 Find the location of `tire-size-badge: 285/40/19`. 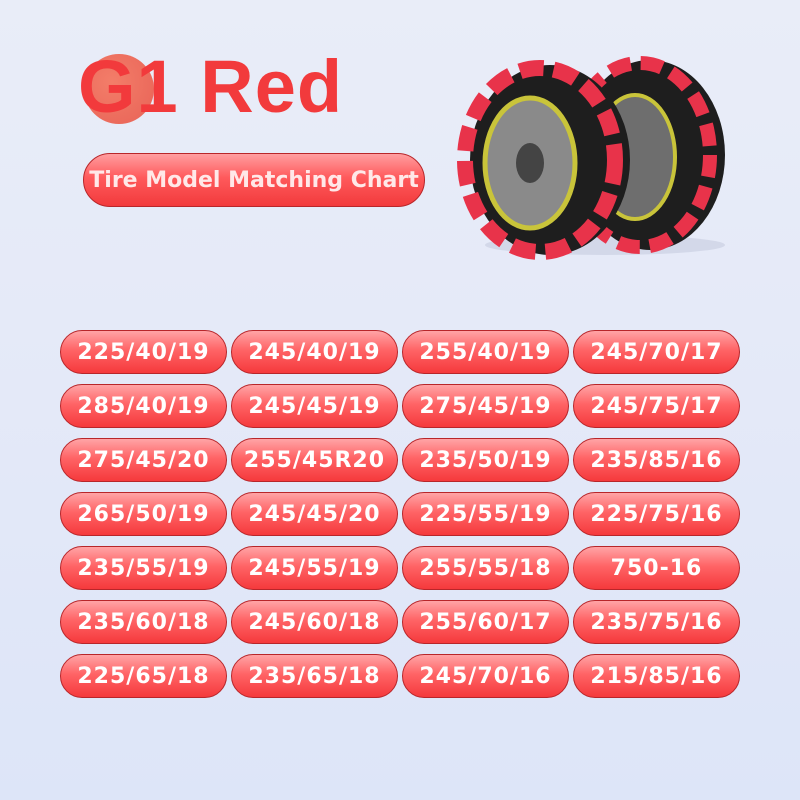

tire-size-badge: 285/40/19 is located at coordinates (143, 406).